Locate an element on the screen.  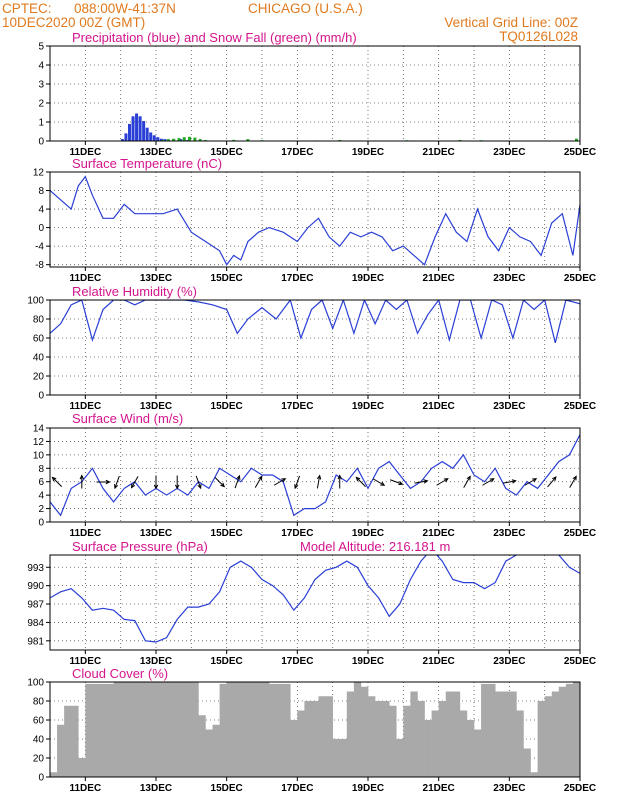
wind-xtick-label: 21DEC is located at coordinates (439, 533).